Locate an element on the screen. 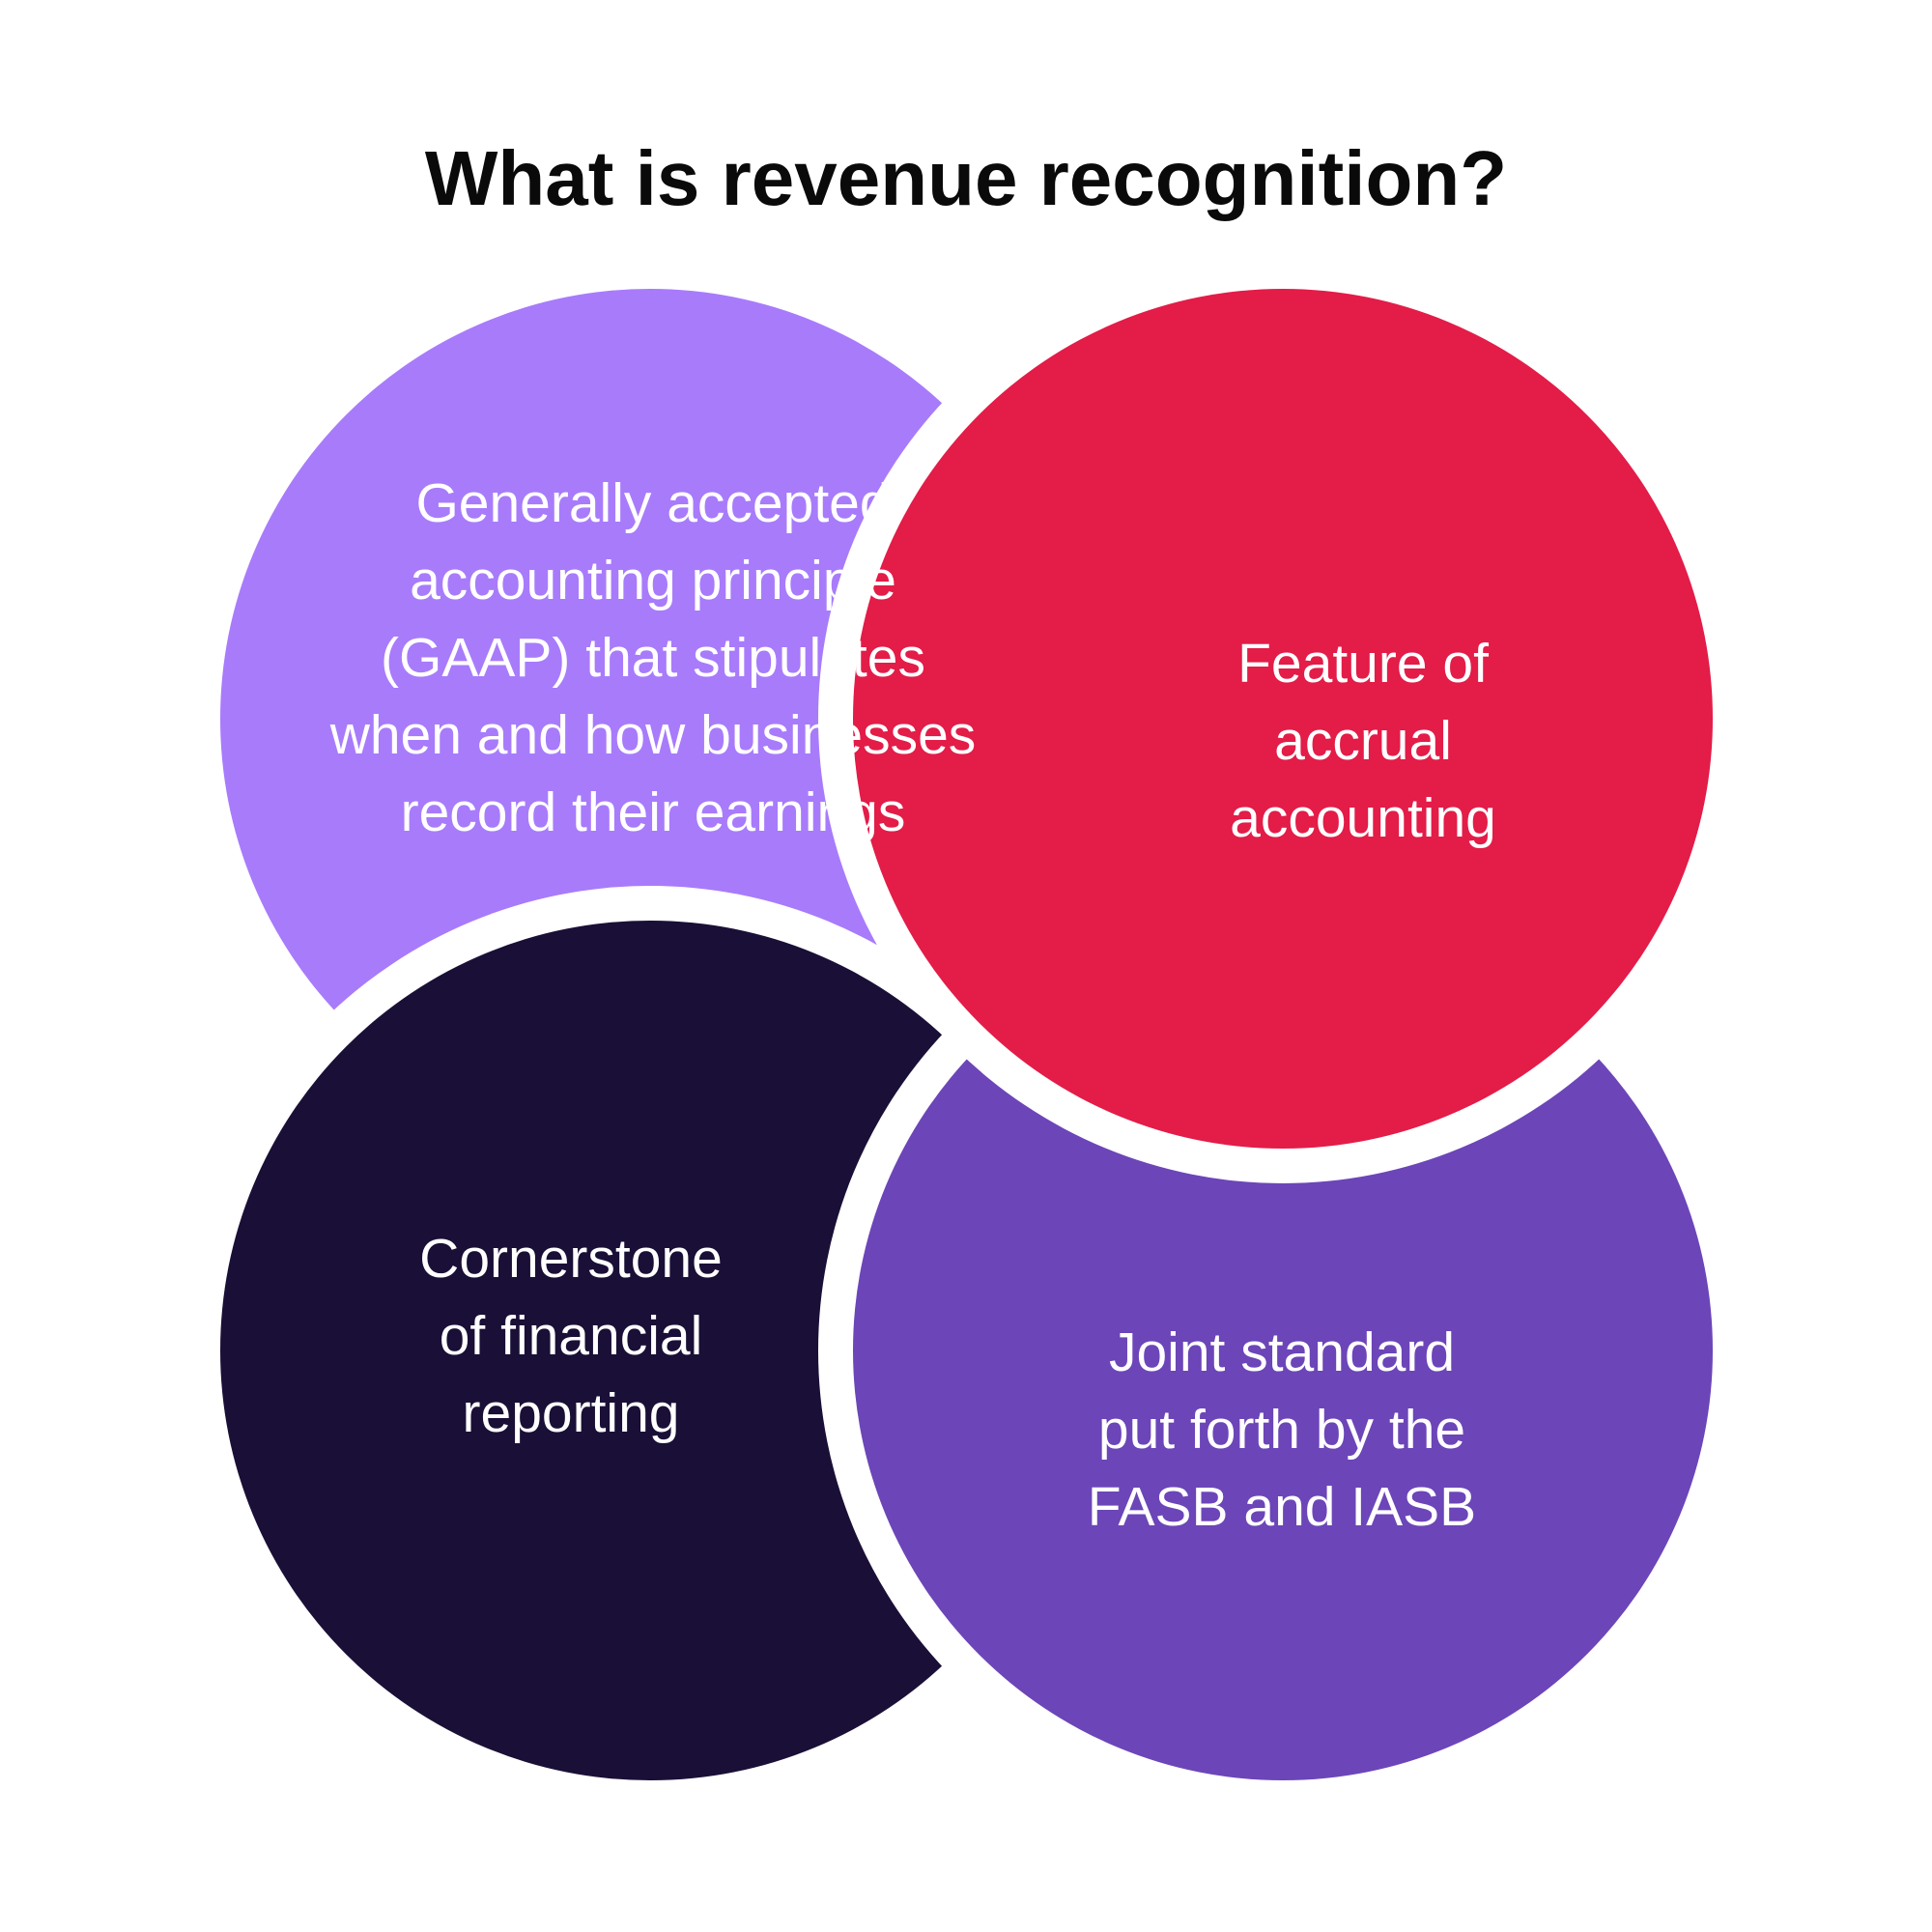 The image size is (1932, 1932). text-line: accrual is located at coordinates (1363, 741).